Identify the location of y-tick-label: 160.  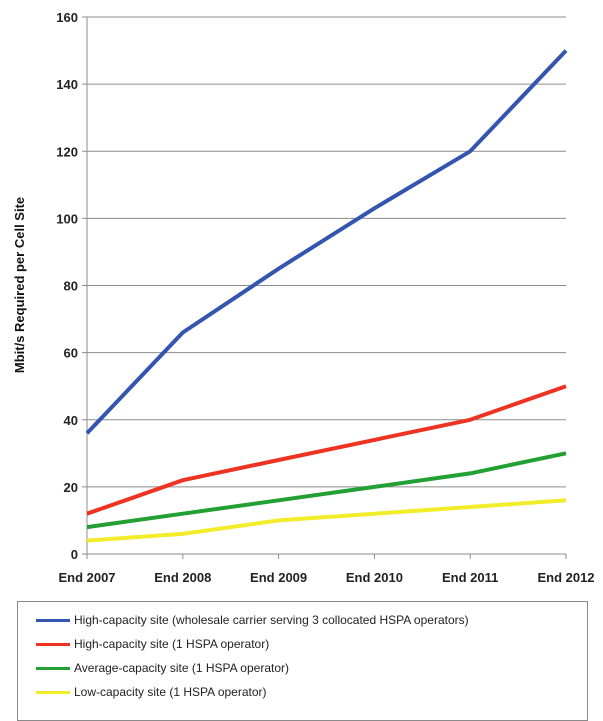
(67, 17).